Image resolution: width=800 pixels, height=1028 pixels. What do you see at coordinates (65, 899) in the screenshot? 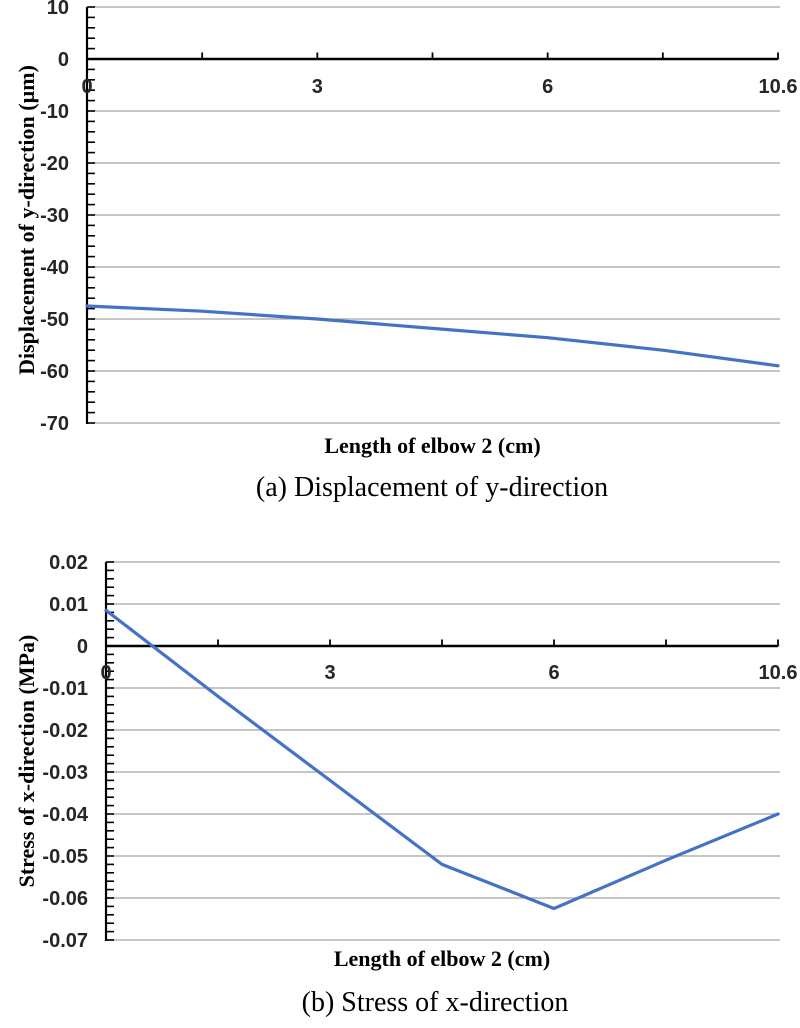
I see `y-tick-label: -0.06` at bounding box center [65, 899].